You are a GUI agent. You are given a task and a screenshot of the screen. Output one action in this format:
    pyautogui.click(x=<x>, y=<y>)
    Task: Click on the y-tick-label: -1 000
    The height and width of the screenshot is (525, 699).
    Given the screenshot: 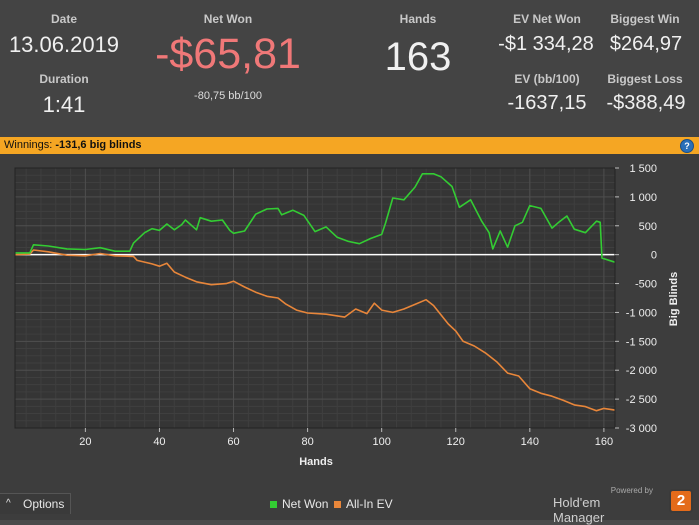 What is the action you would take?
    pyautogui.click(x=641, y=313)
    